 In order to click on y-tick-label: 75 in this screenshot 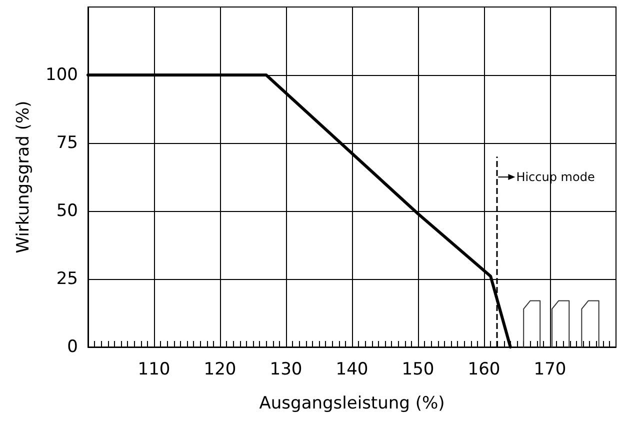, I will do `click(67, 143)`.